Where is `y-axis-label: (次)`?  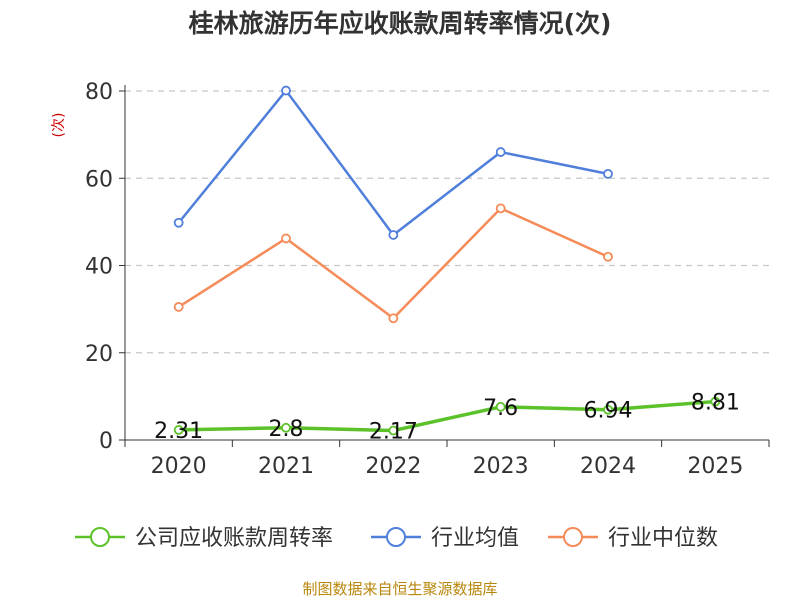
y-axis-label: (次) is located at coordinates (59, 125).